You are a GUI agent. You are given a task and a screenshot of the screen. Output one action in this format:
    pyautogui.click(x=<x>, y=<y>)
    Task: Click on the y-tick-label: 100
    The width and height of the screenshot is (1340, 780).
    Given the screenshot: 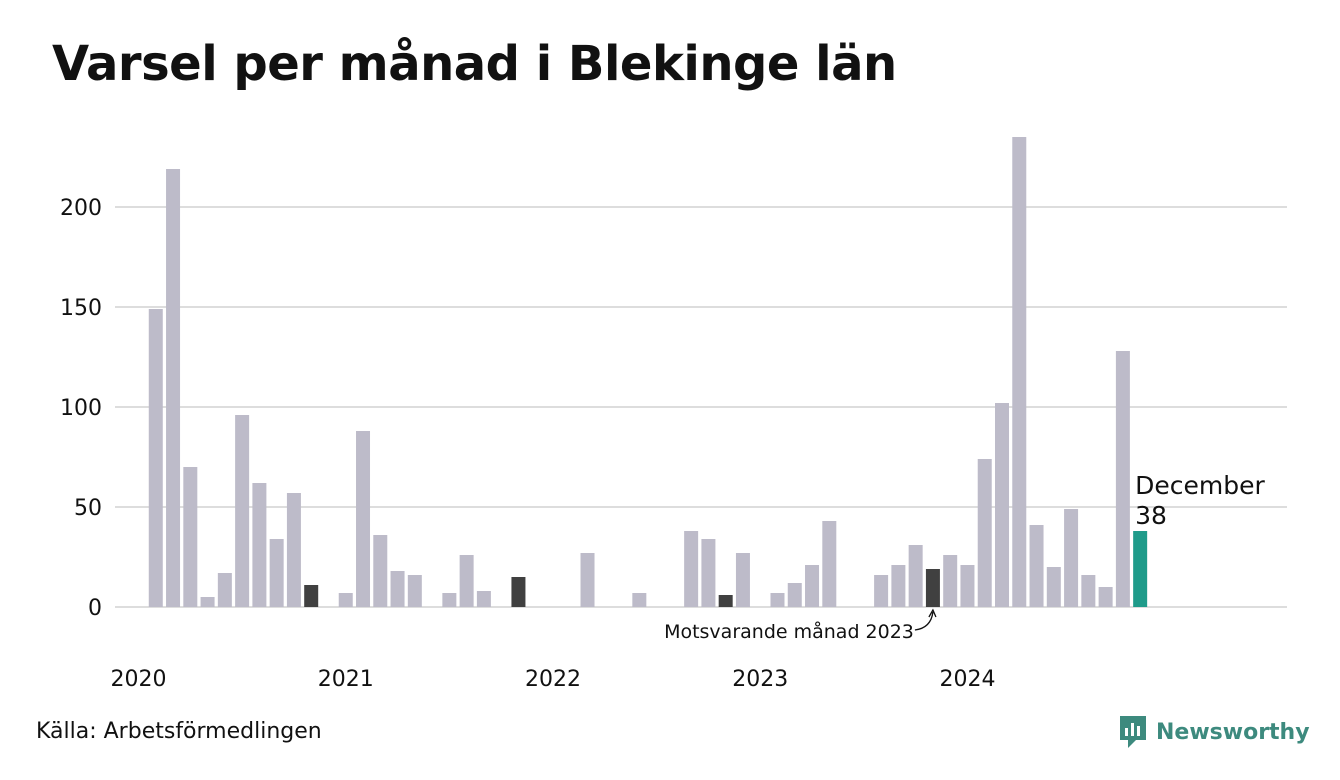 What is the action you would take?
    pyautogui.click(x=81, y=408)
    